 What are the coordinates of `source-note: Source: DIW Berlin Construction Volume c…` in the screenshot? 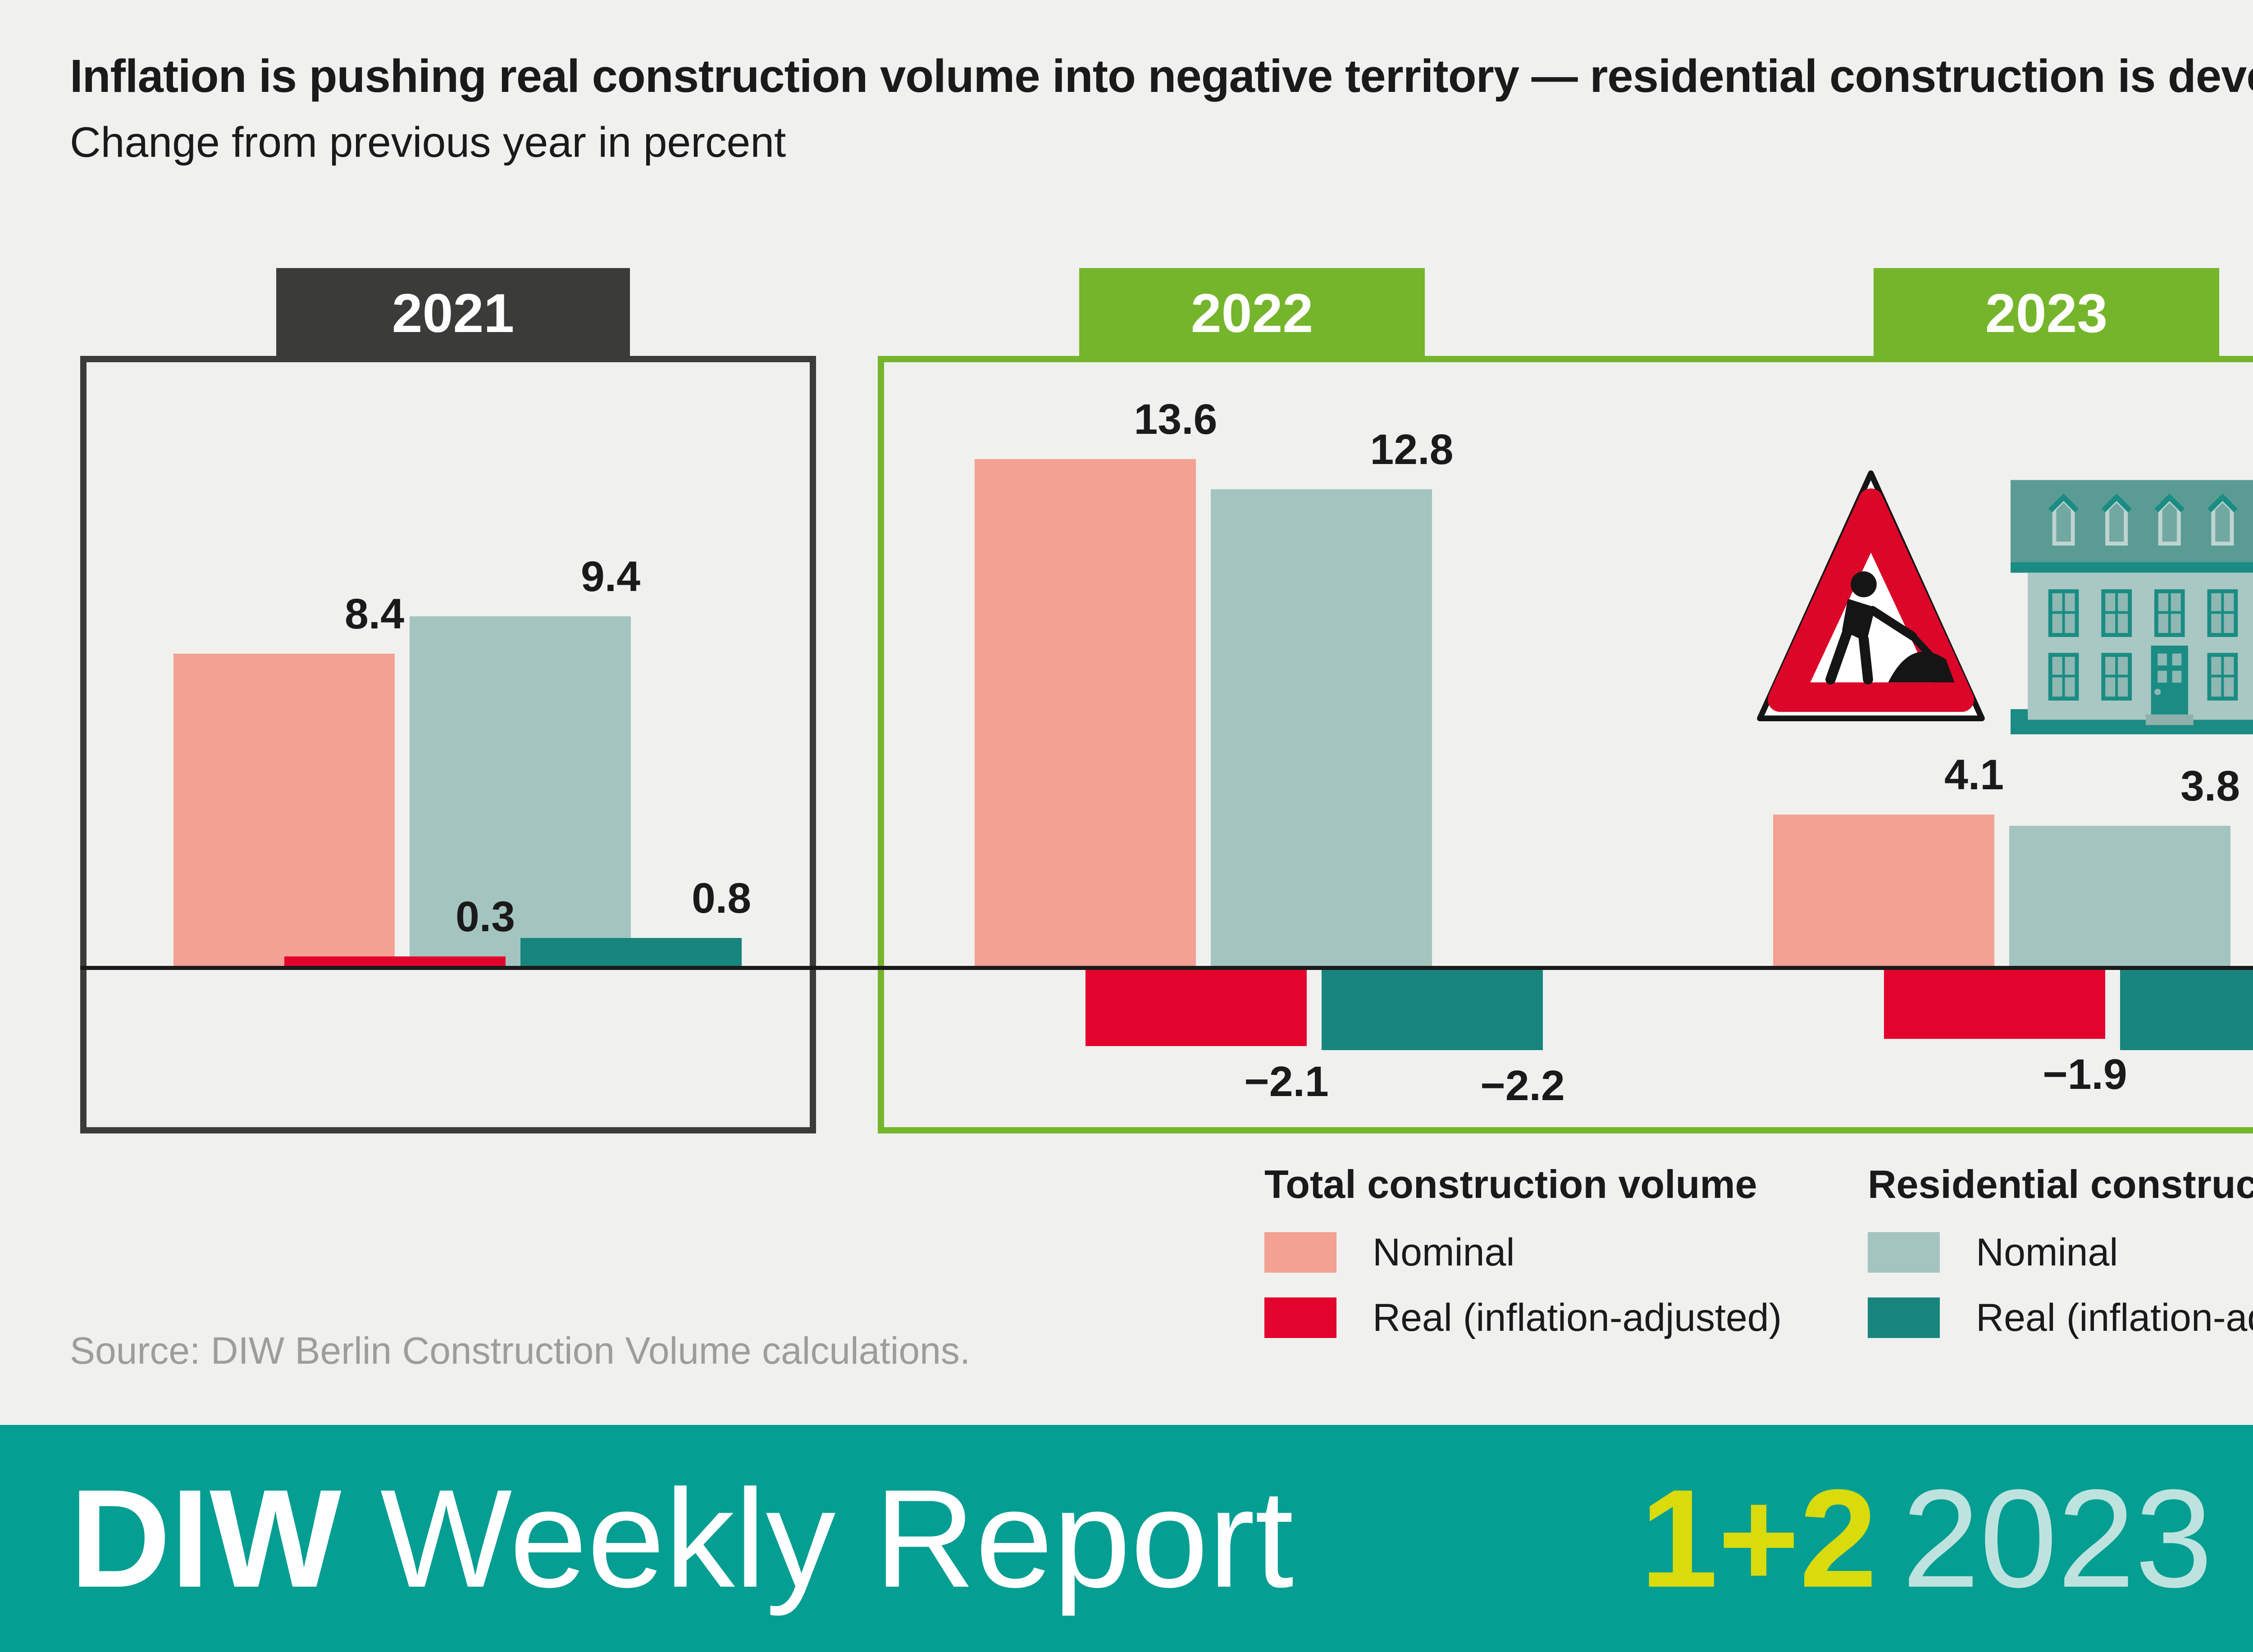 It's located at (520, 1350).